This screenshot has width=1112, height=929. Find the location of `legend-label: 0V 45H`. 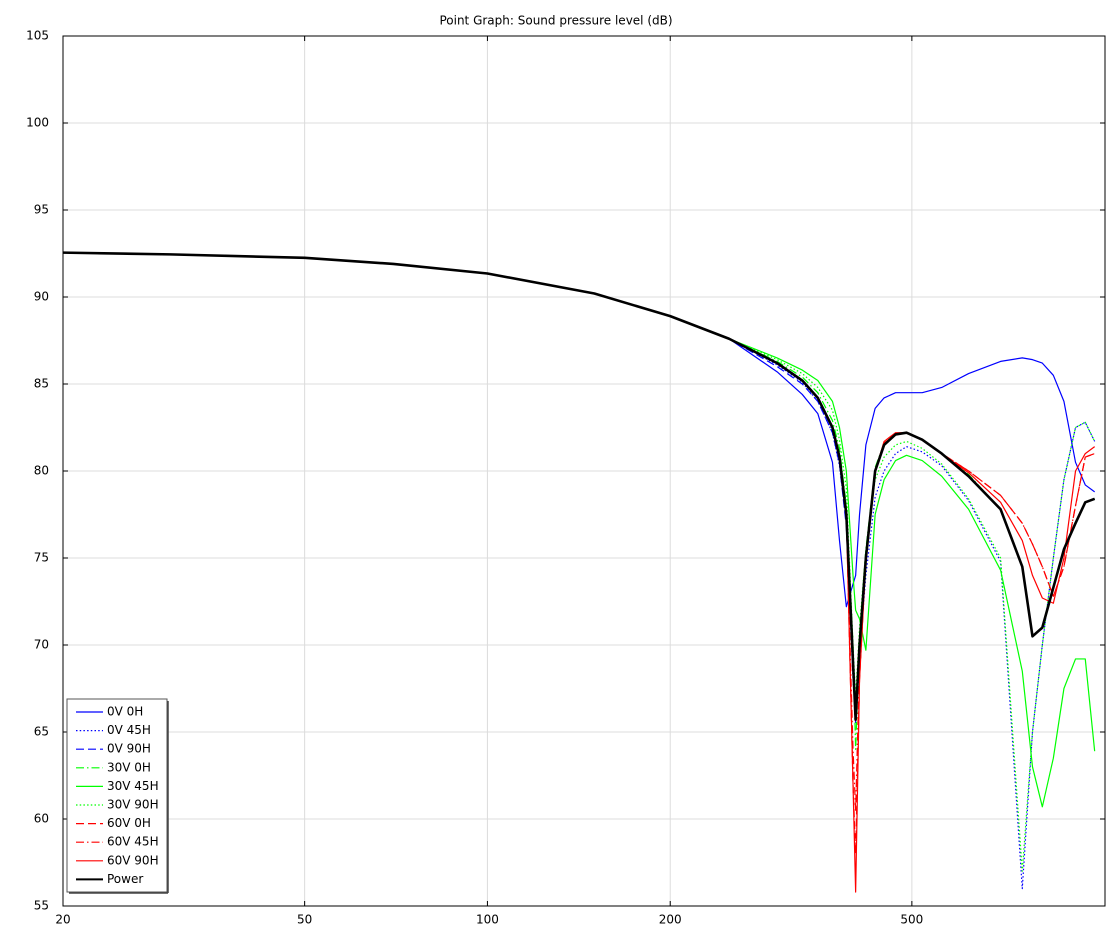

legend-label: 0V 45H is located at coordinates (129, 730).